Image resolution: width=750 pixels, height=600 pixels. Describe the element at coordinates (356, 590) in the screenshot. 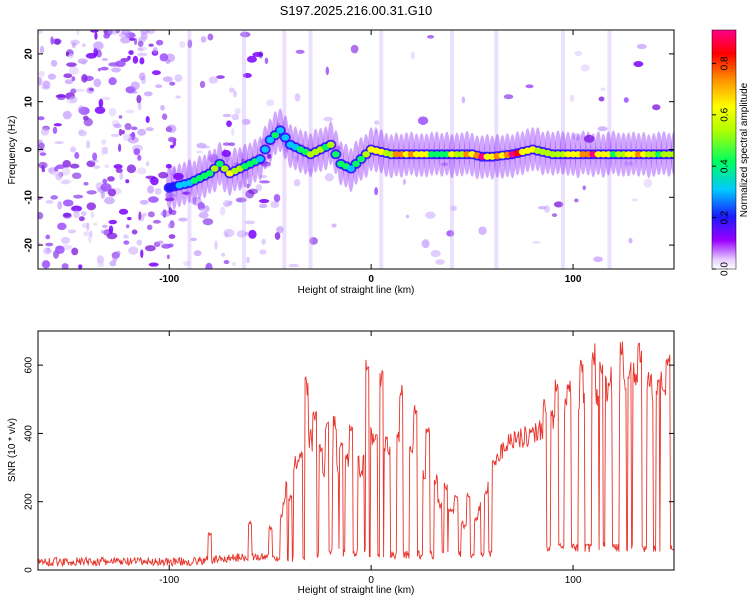

I see `snr-x-label: Height of straight line (km)` at that location.